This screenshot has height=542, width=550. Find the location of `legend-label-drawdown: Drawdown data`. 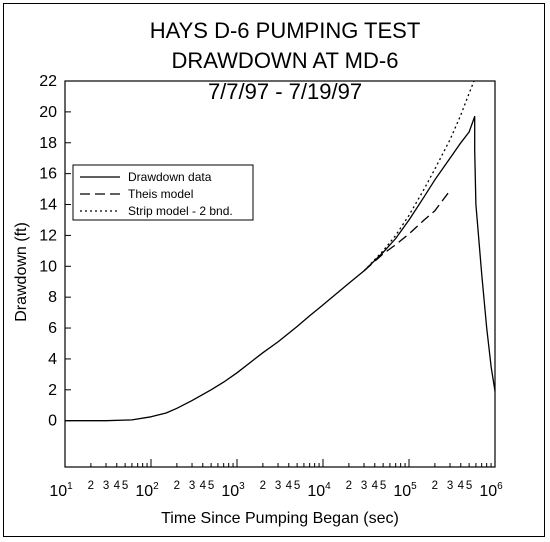

legend-label-drawdown: Drawdown data is located at coordinates (170, 177).